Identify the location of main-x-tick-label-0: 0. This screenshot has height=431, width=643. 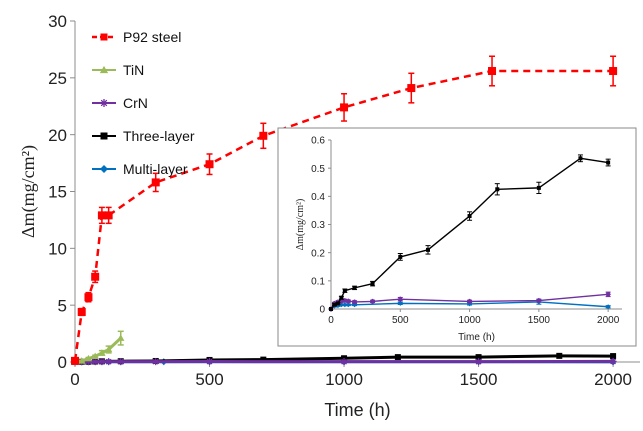
(74, 379).